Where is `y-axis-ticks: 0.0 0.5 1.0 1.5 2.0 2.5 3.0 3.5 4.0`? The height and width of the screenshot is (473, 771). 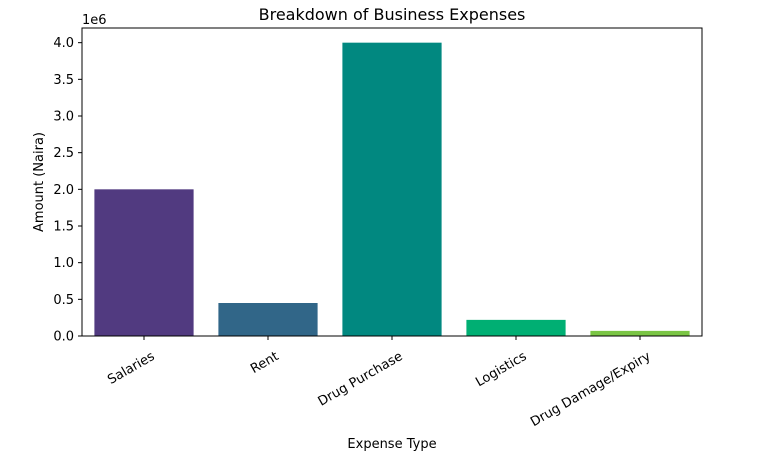 y-axis-ticks: 0.0 0.5 1.0 1.5 2.0 2.5 3.0 3.5 4.0 is located at coordinates (67, 190).